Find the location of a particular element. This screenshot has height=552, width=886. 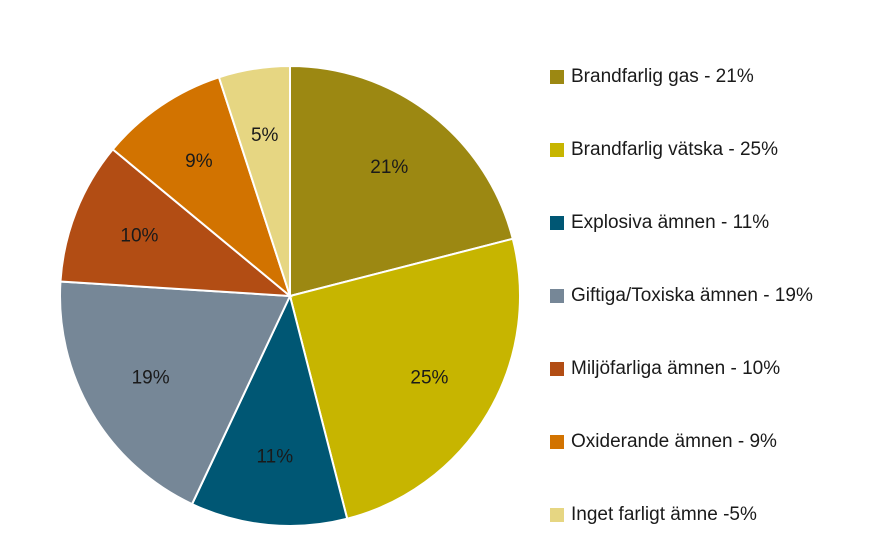

slice-data-label: 21% is located at coordinates (389, 167).